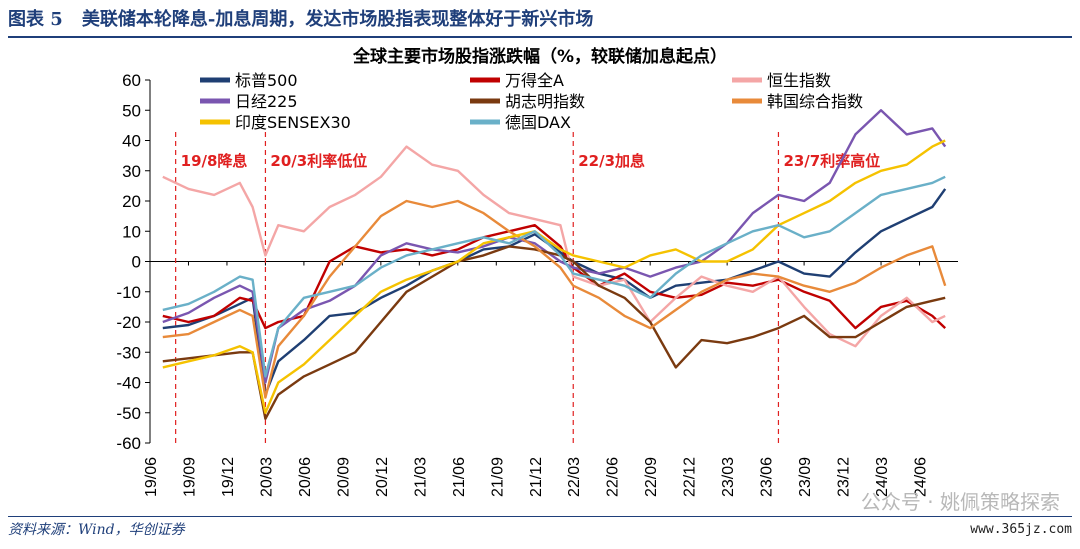  I want to click on x-tick-label: 21/06, so click(459, 477).